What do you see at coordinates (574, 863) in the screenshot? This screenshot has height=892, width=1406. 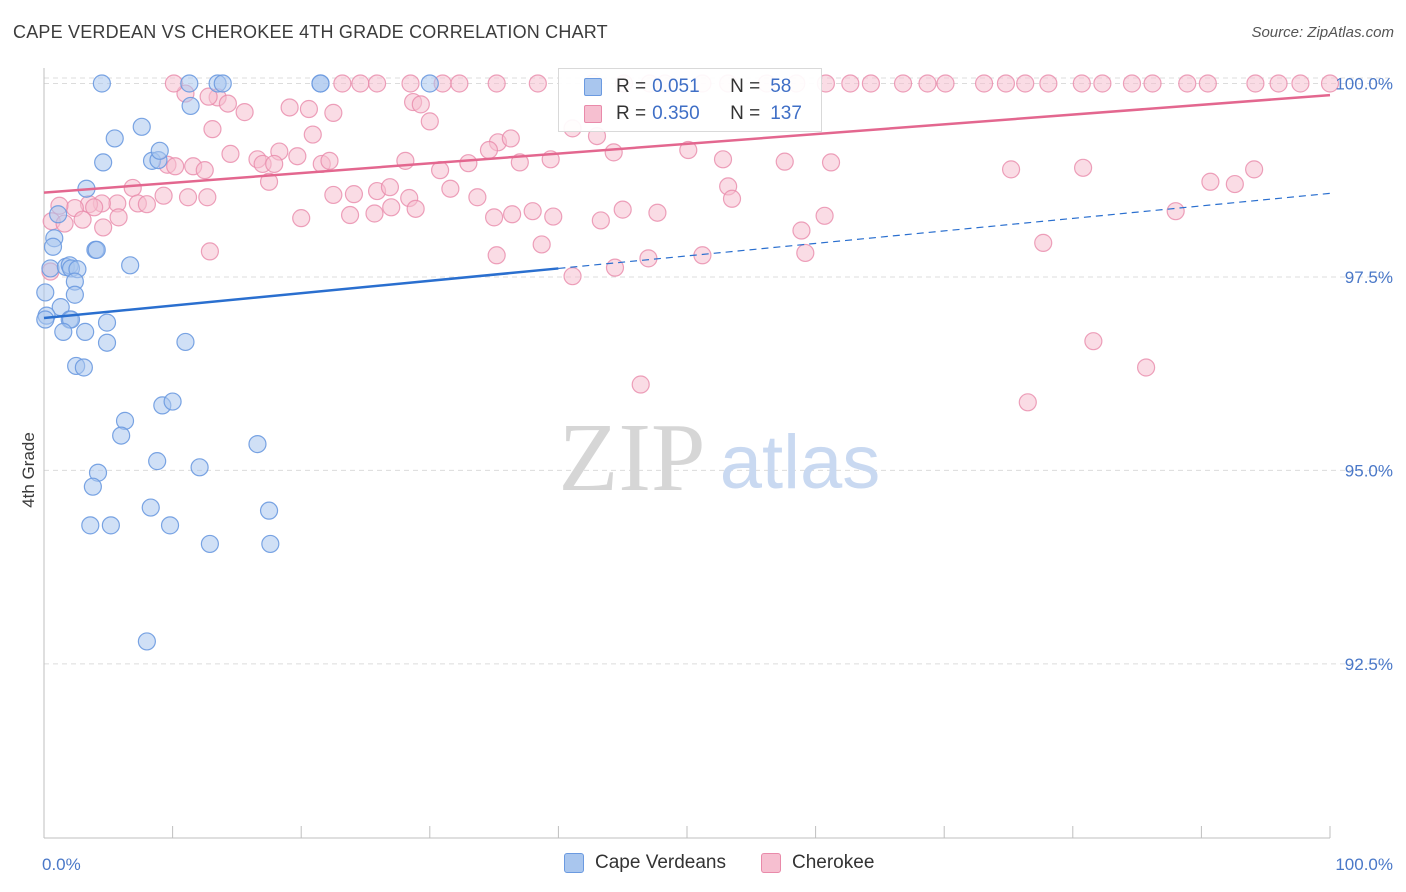 I see `legend-swatch-blue` at bounding box center [574, 863].